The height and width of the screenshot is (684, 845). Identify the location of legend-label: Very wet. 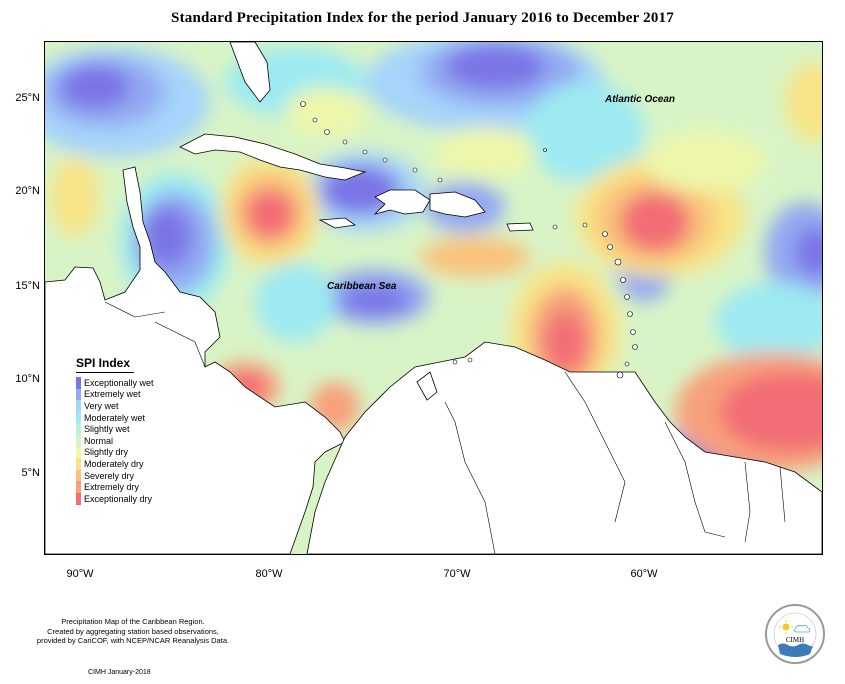
(101, 405).